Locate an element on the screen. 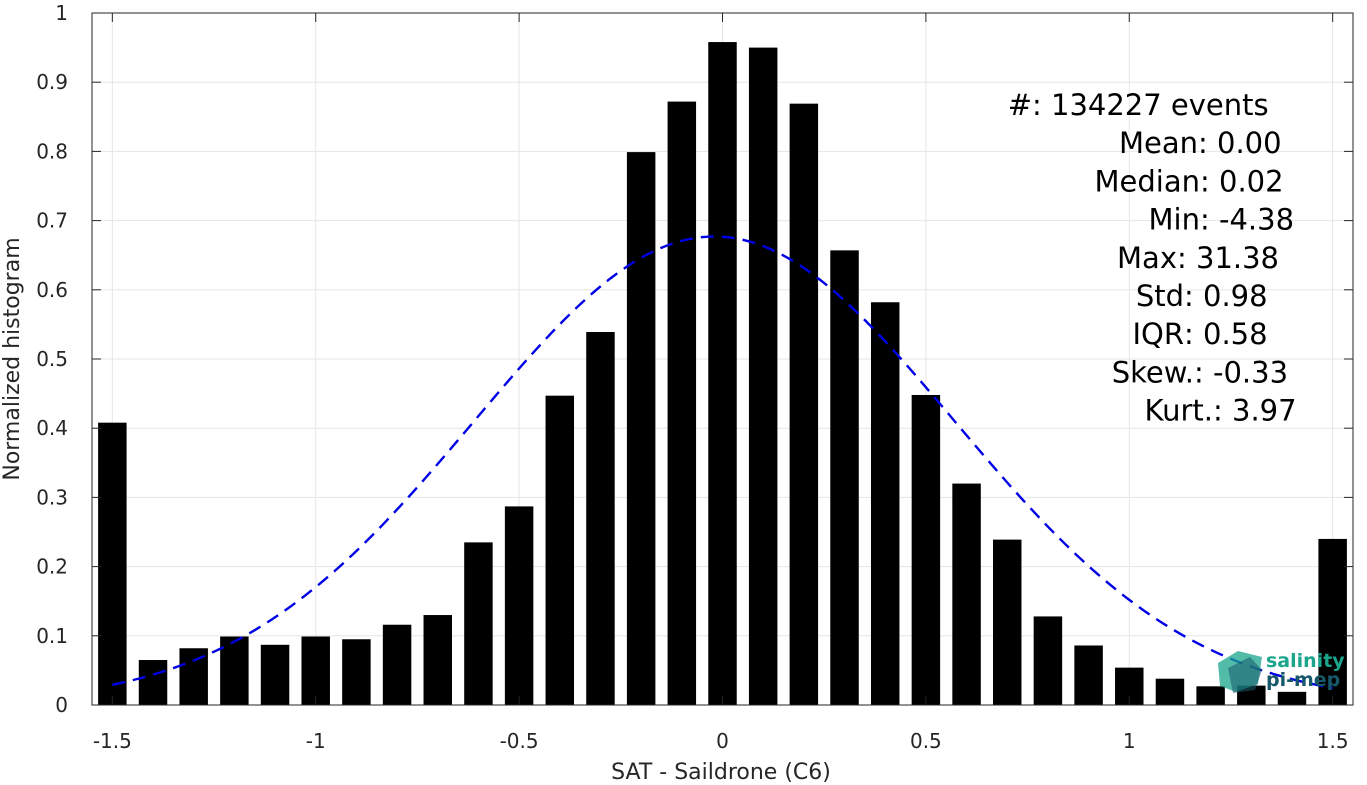  stat-label: Median is located at coordinates (1147, 181).